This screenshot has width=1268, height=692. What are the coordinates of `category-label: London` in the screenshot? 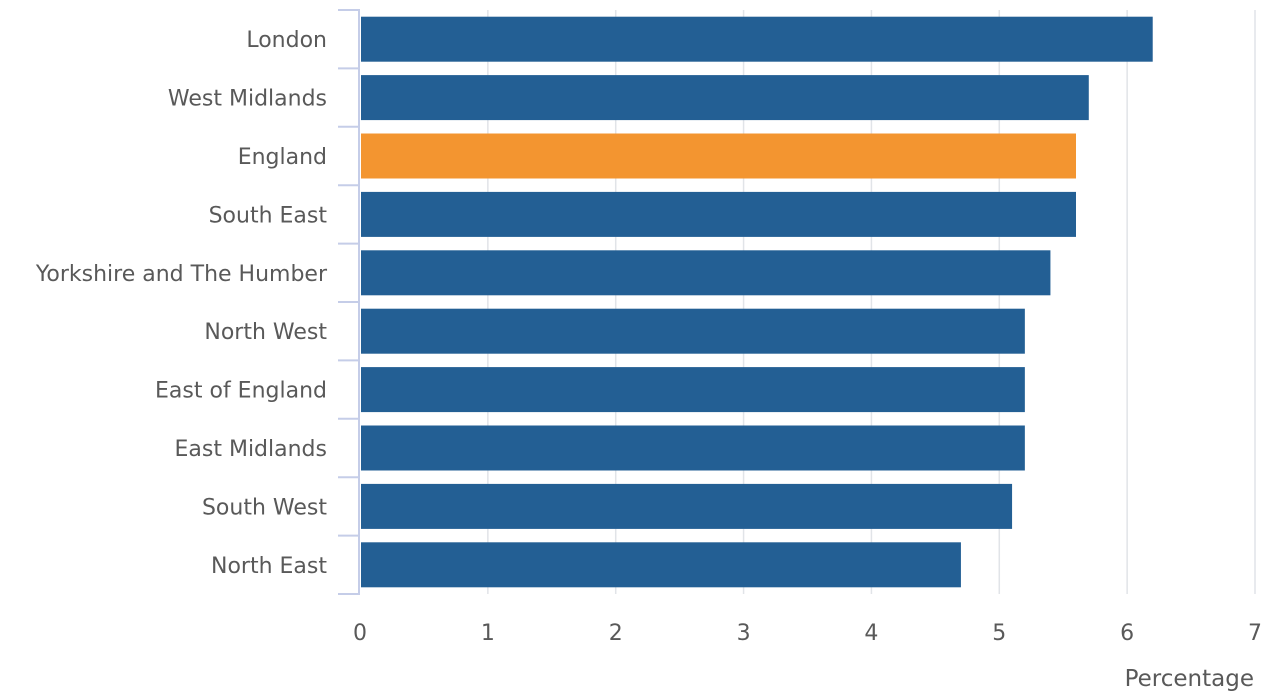 It's located at (286, 40).